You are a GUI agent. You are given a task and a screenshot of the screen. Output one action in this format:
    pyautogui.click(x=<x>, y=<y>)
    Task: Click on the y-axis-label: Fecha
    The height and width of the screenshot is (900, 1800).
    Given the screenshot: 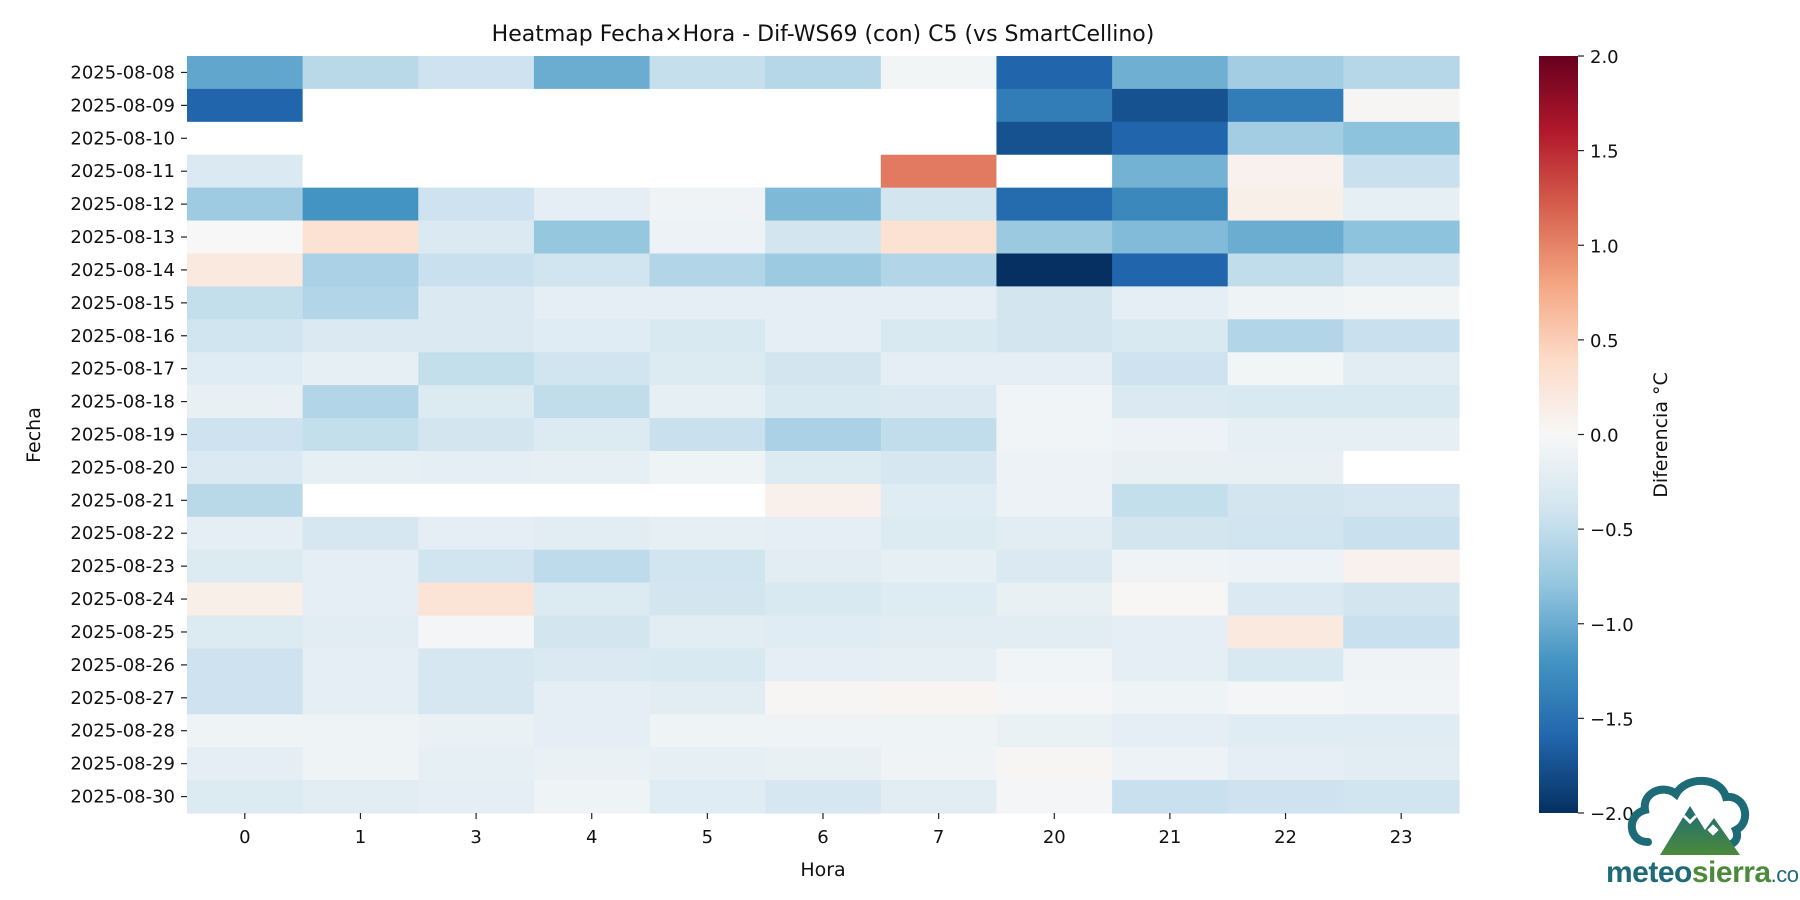 What is the action you would take?
    pyautogui.click(x=34, y=435)
    